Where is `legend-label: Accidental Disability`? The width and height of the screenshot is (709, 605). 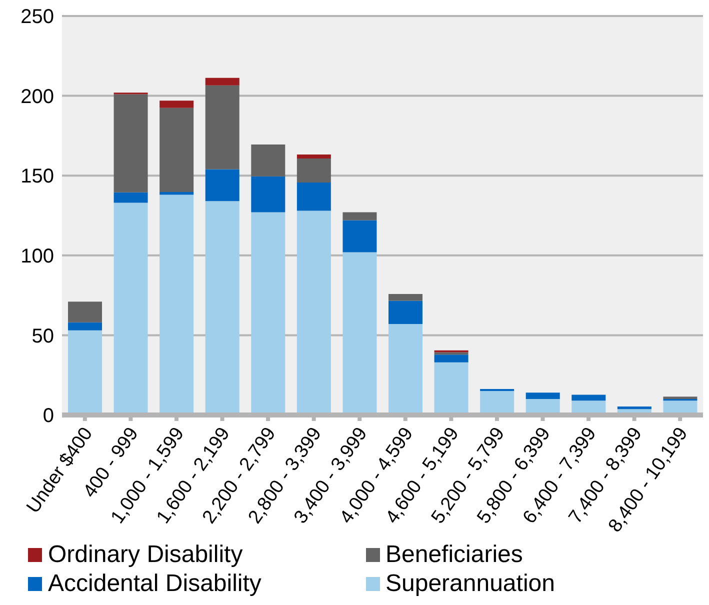 legend-label: Accidental Disability is located at coordinates (155, 583).